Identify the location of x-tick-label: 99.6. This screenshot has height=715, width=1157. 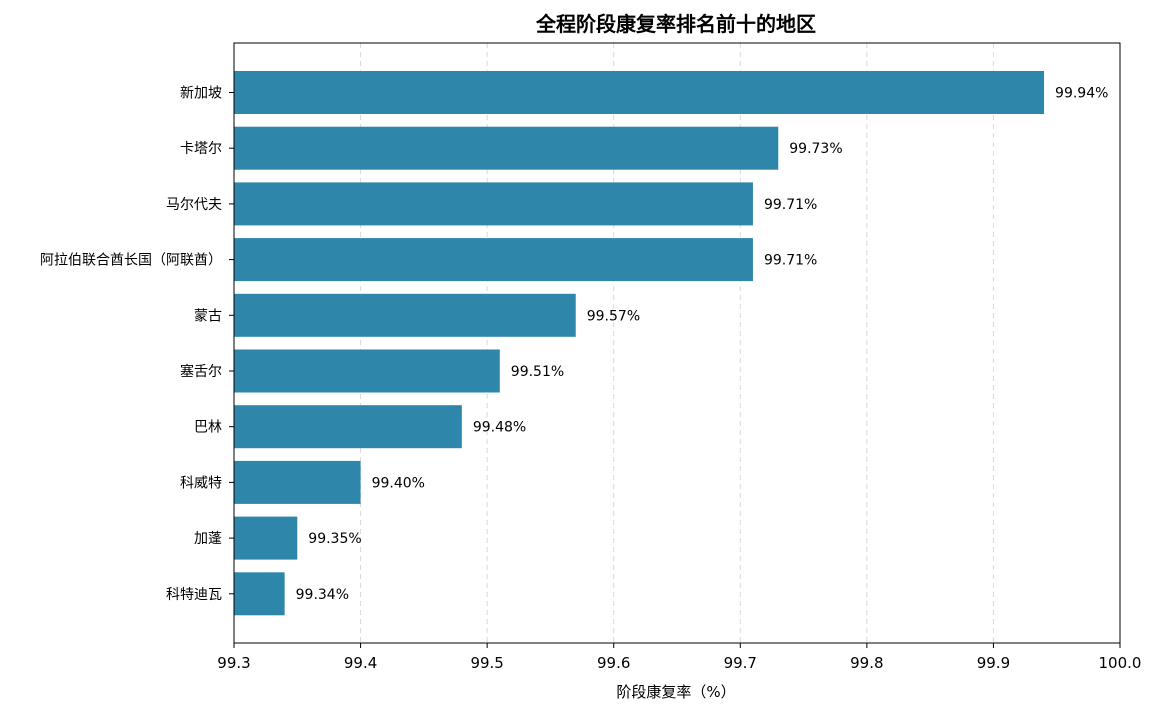
(613, 663).